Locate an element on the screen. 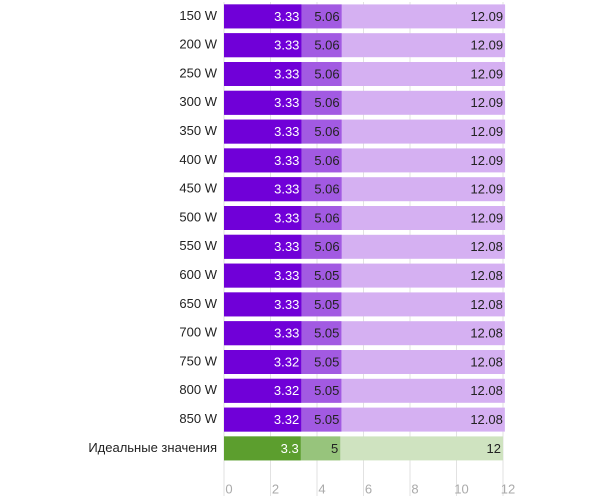 The height and width of the screenshot is (500, 600). x-tick-label: 4 is located at coordinates (321, 488).